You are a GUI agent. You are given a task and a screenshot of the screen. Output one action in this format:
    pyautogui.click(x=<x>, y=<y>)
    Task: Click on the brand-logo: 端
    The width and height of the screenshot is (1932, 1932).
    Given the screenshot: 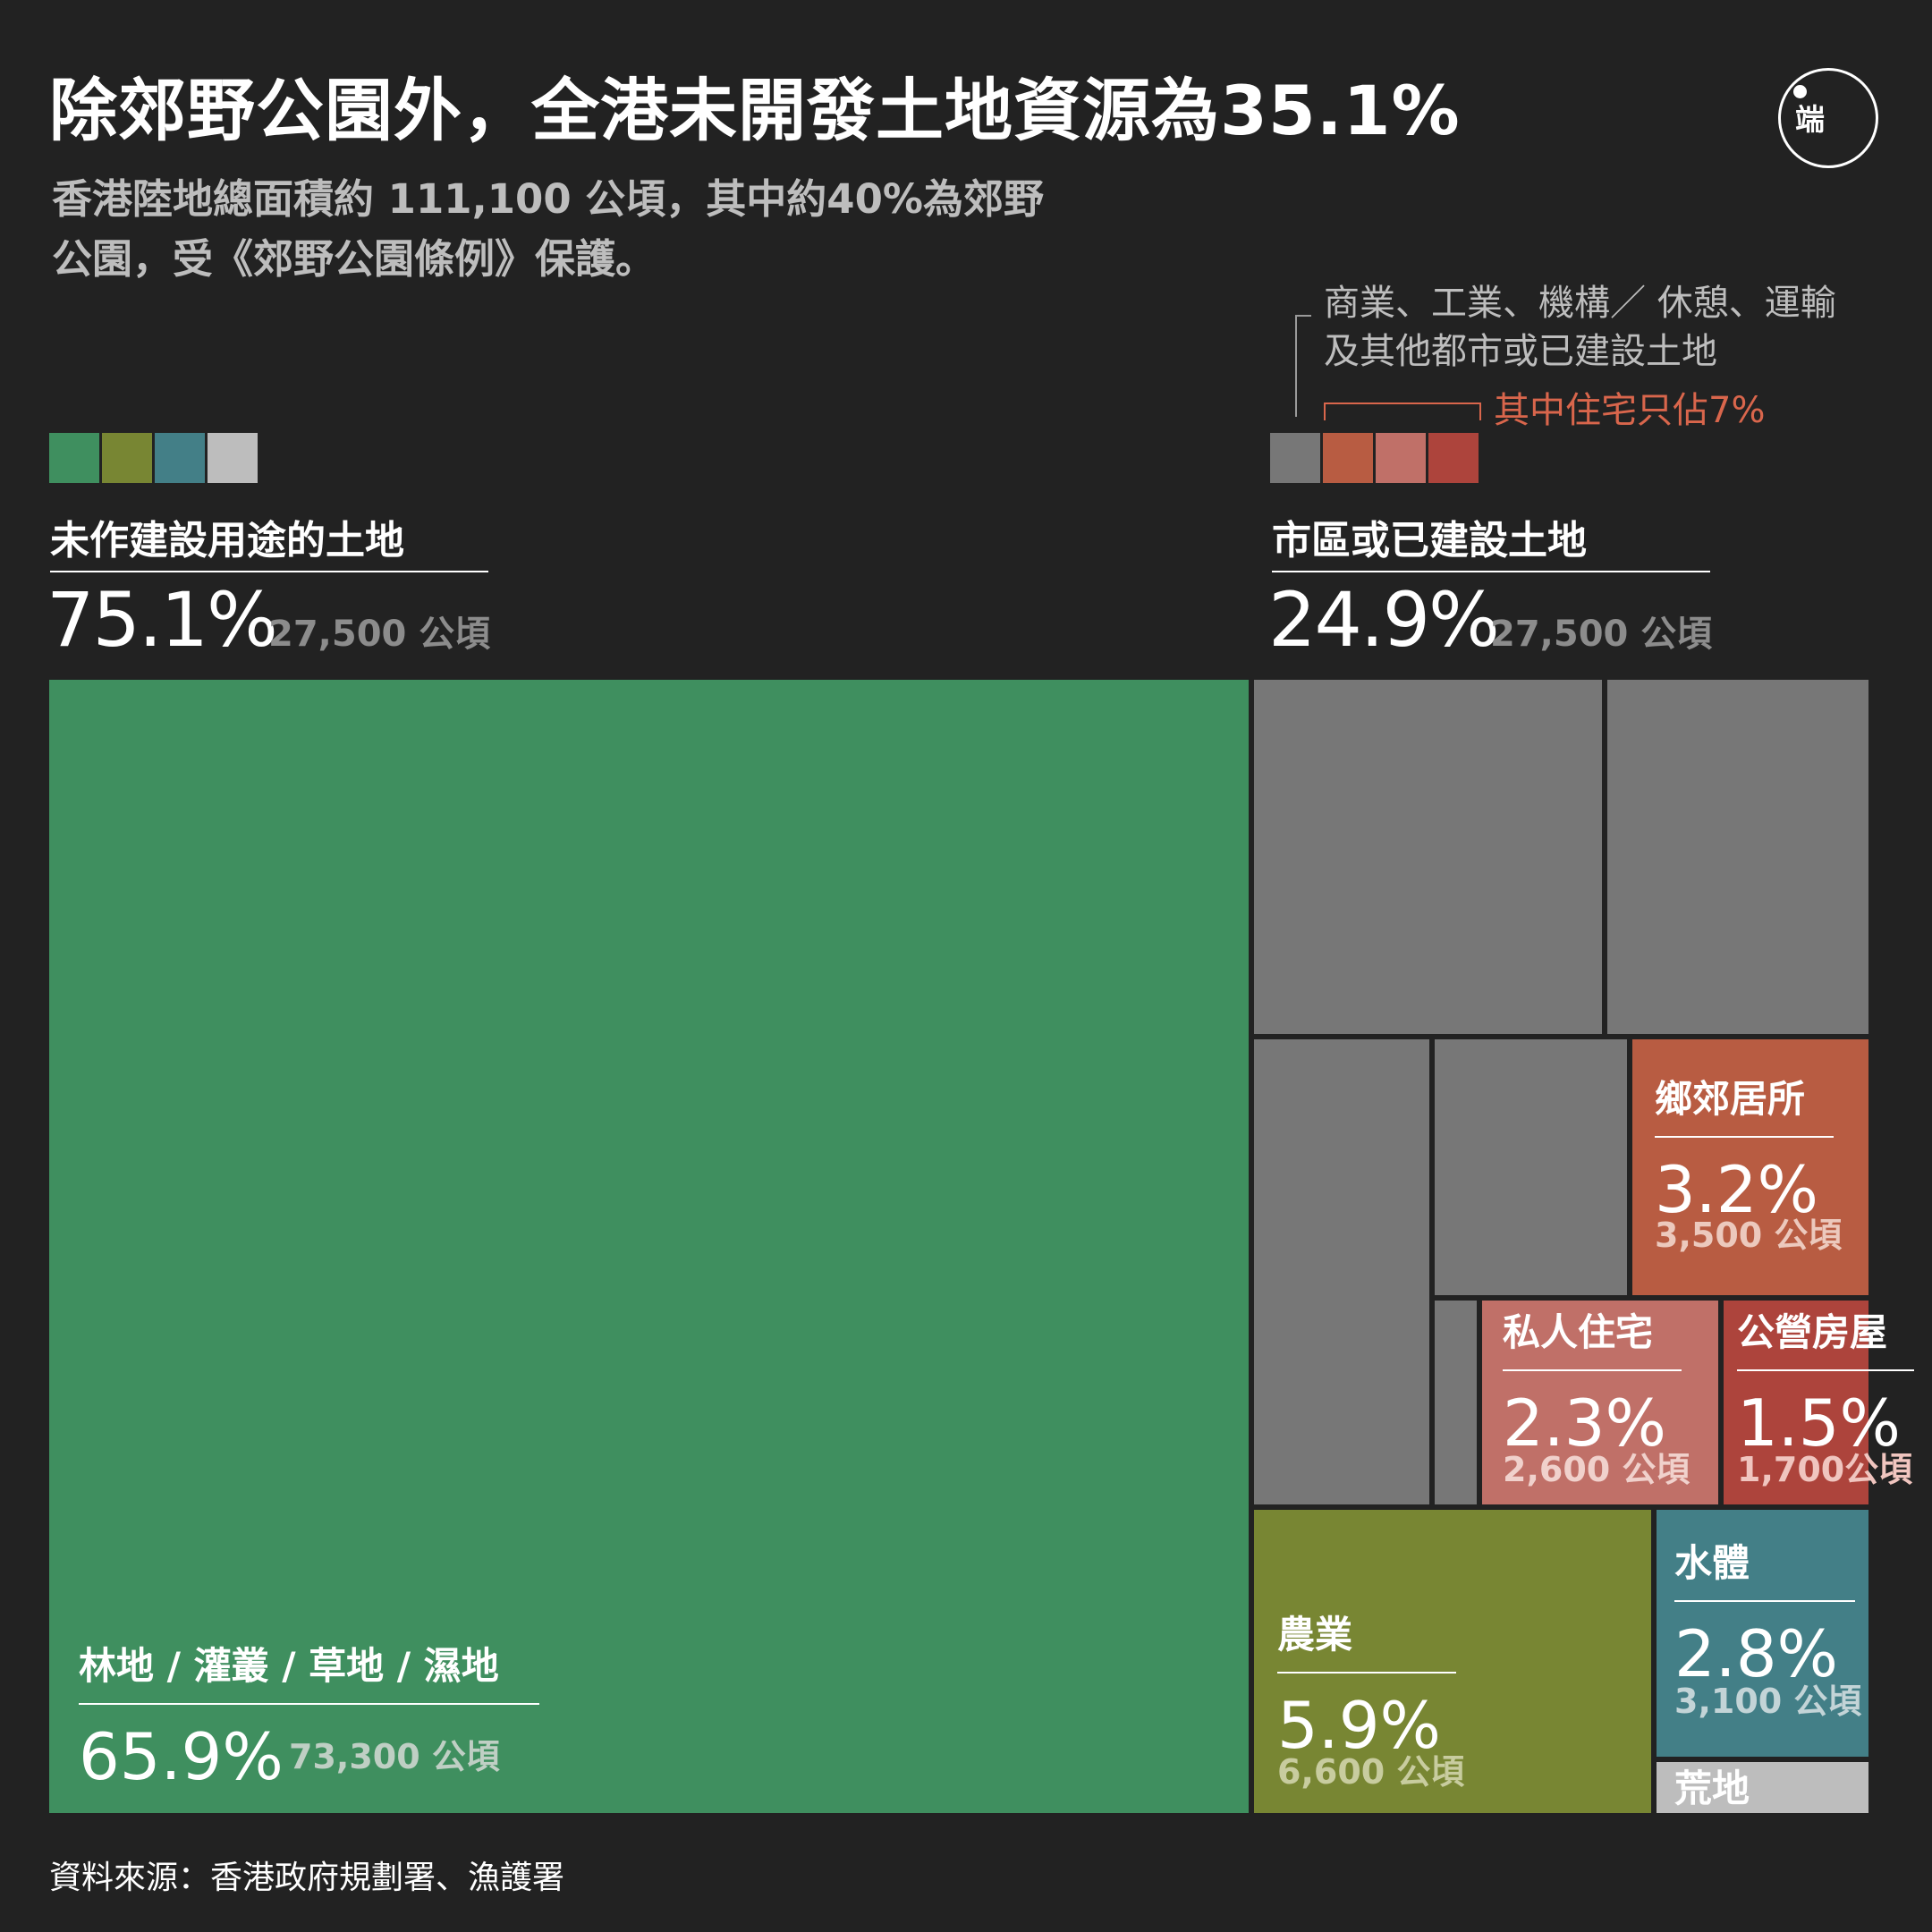 What is the action you would take?
    pyautogui.click(x=1828, y=118)
    